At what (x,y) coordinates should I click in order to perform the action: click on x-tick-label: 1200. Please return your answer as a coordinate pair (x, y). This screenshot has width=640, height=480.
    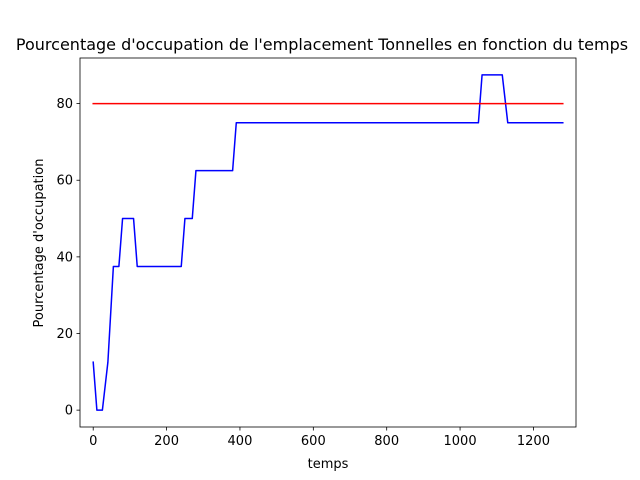
    Looking at the image, I should click on (533, 441).